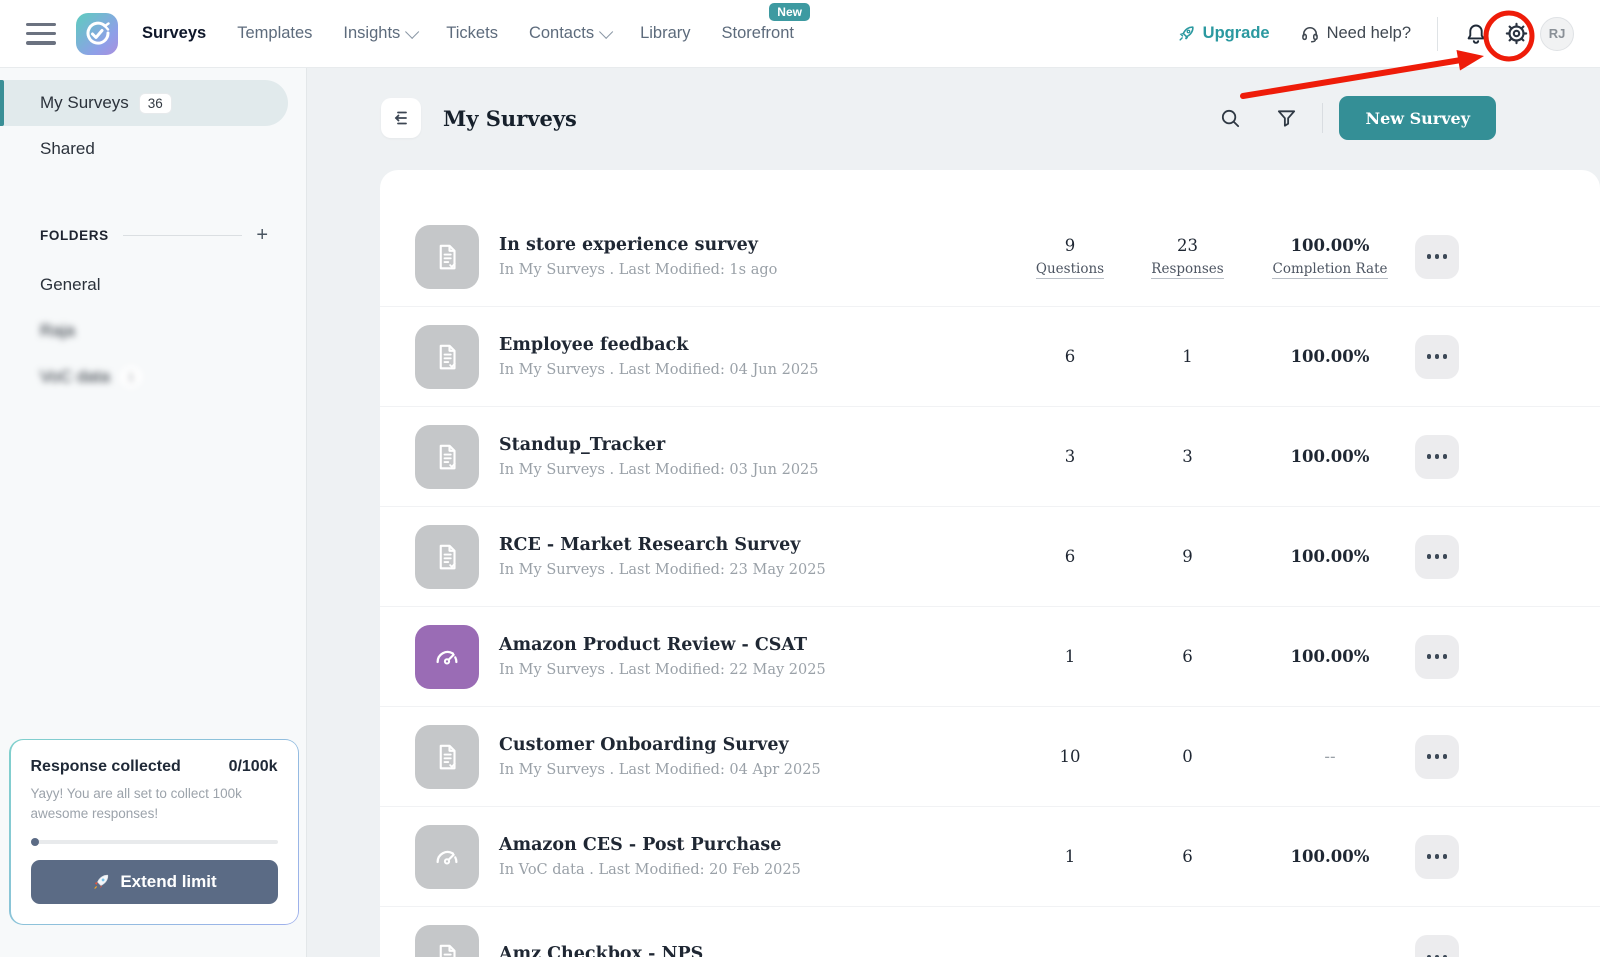 The height and width of the screenshot is (957, 1600). Describe the element at coordinates (1187, 556) in the screenshot. I see `responses-stat: 9 Responses` at that location.